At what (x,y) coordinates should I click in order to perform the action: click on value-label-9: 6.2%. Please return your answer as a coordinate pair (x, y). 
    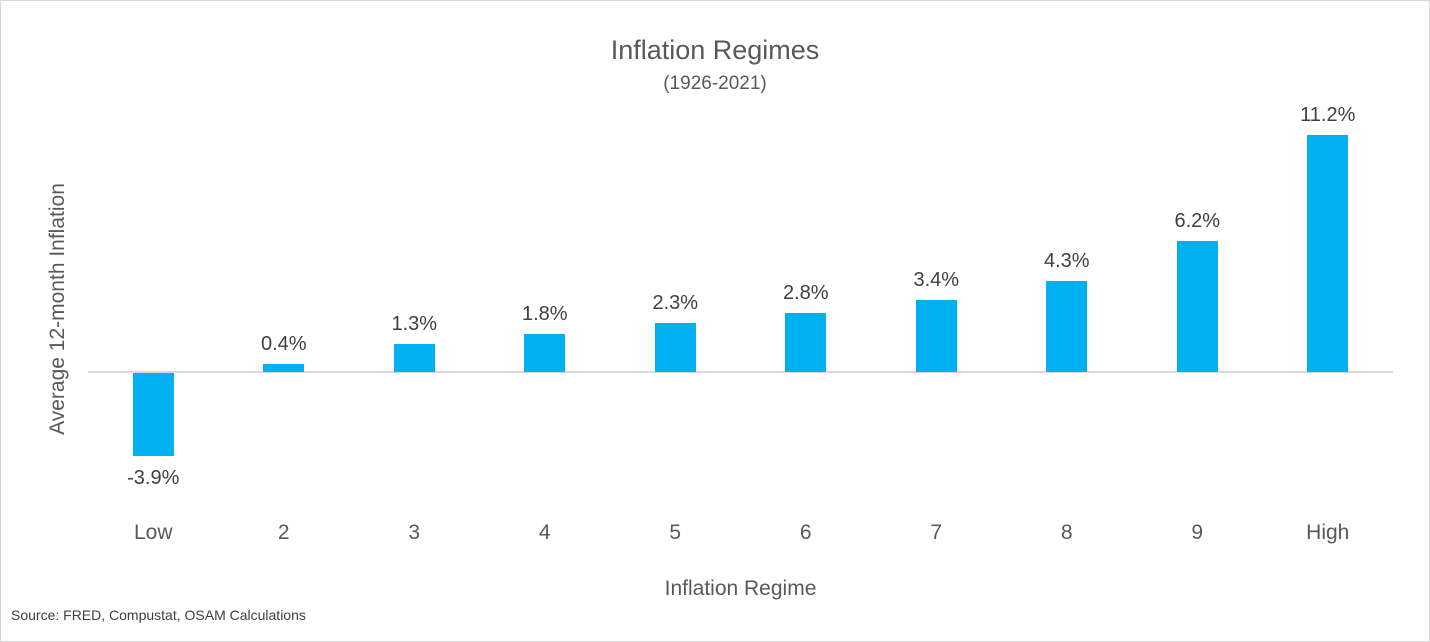
    Looking at the image, I should click on (1197, 220).